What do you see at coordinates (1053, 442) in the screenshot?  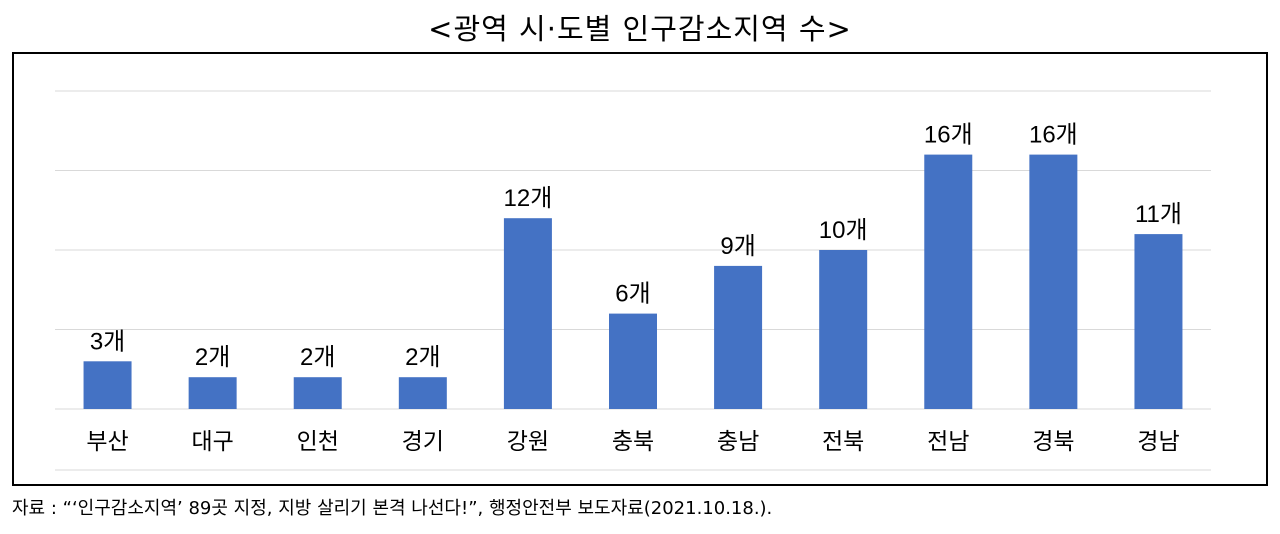 I see `category-label-경북: 경북` at bounding box center [1053, 442].